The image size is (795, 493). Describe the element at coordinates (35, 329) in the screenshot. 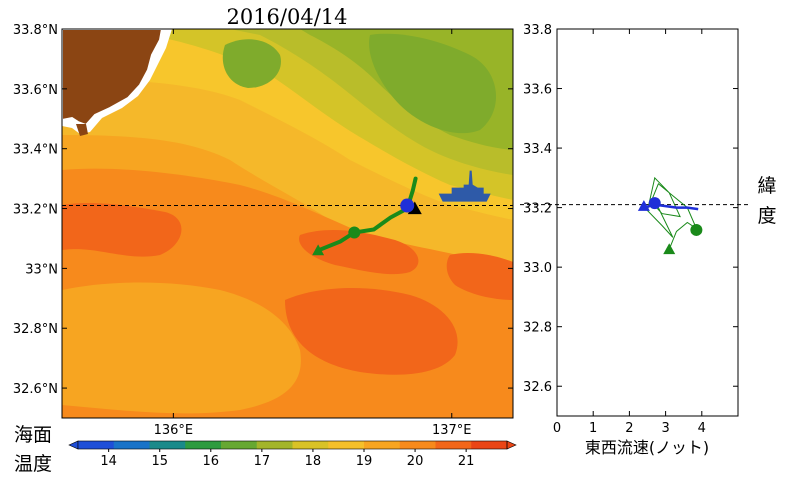

I see `map-y-tick-label: 32.8°N` at that location.